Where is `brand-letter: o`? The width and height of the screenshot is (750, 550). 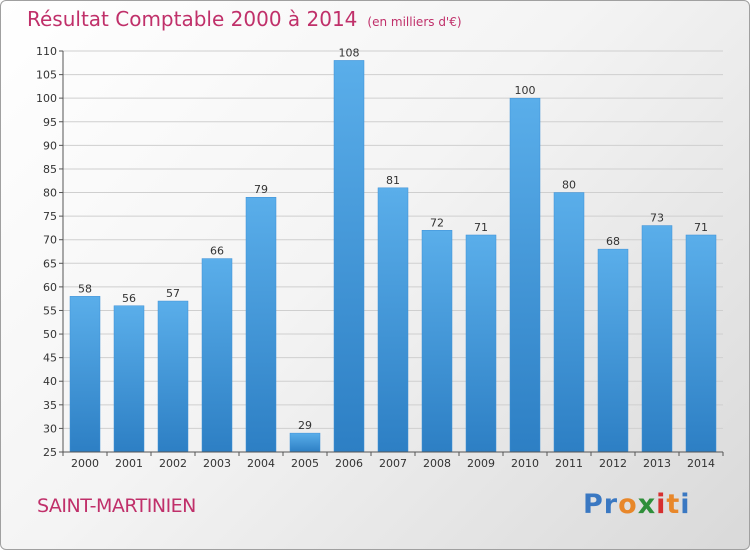 brand-letter: o is located at coordinates (628, 504).